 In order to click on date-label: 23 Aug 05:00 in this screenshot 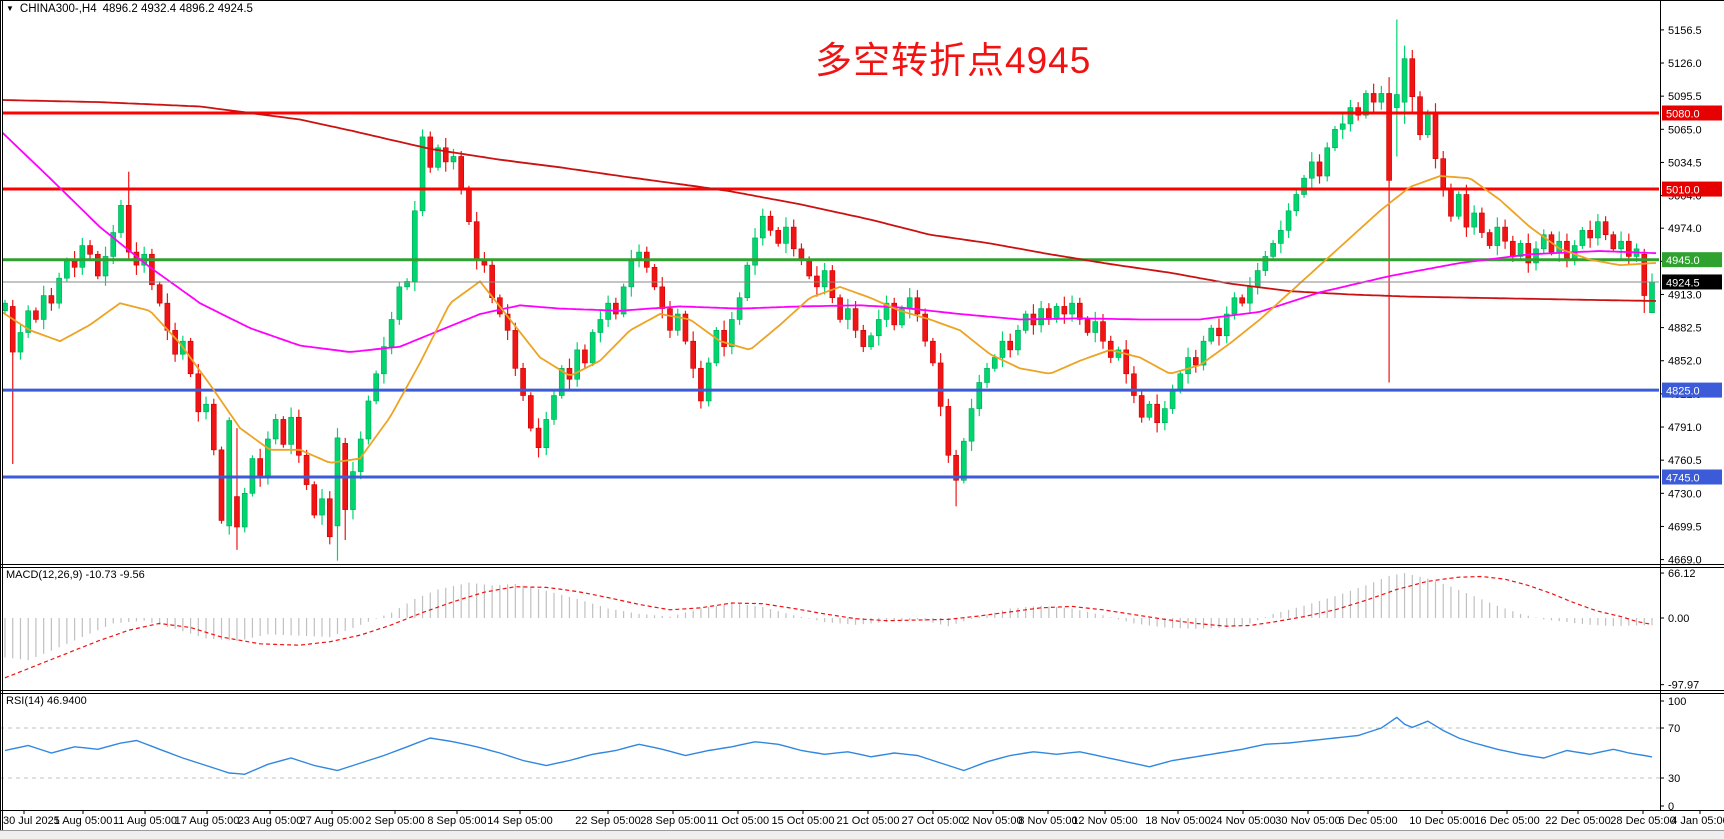, I will do `click(270, 821)`.